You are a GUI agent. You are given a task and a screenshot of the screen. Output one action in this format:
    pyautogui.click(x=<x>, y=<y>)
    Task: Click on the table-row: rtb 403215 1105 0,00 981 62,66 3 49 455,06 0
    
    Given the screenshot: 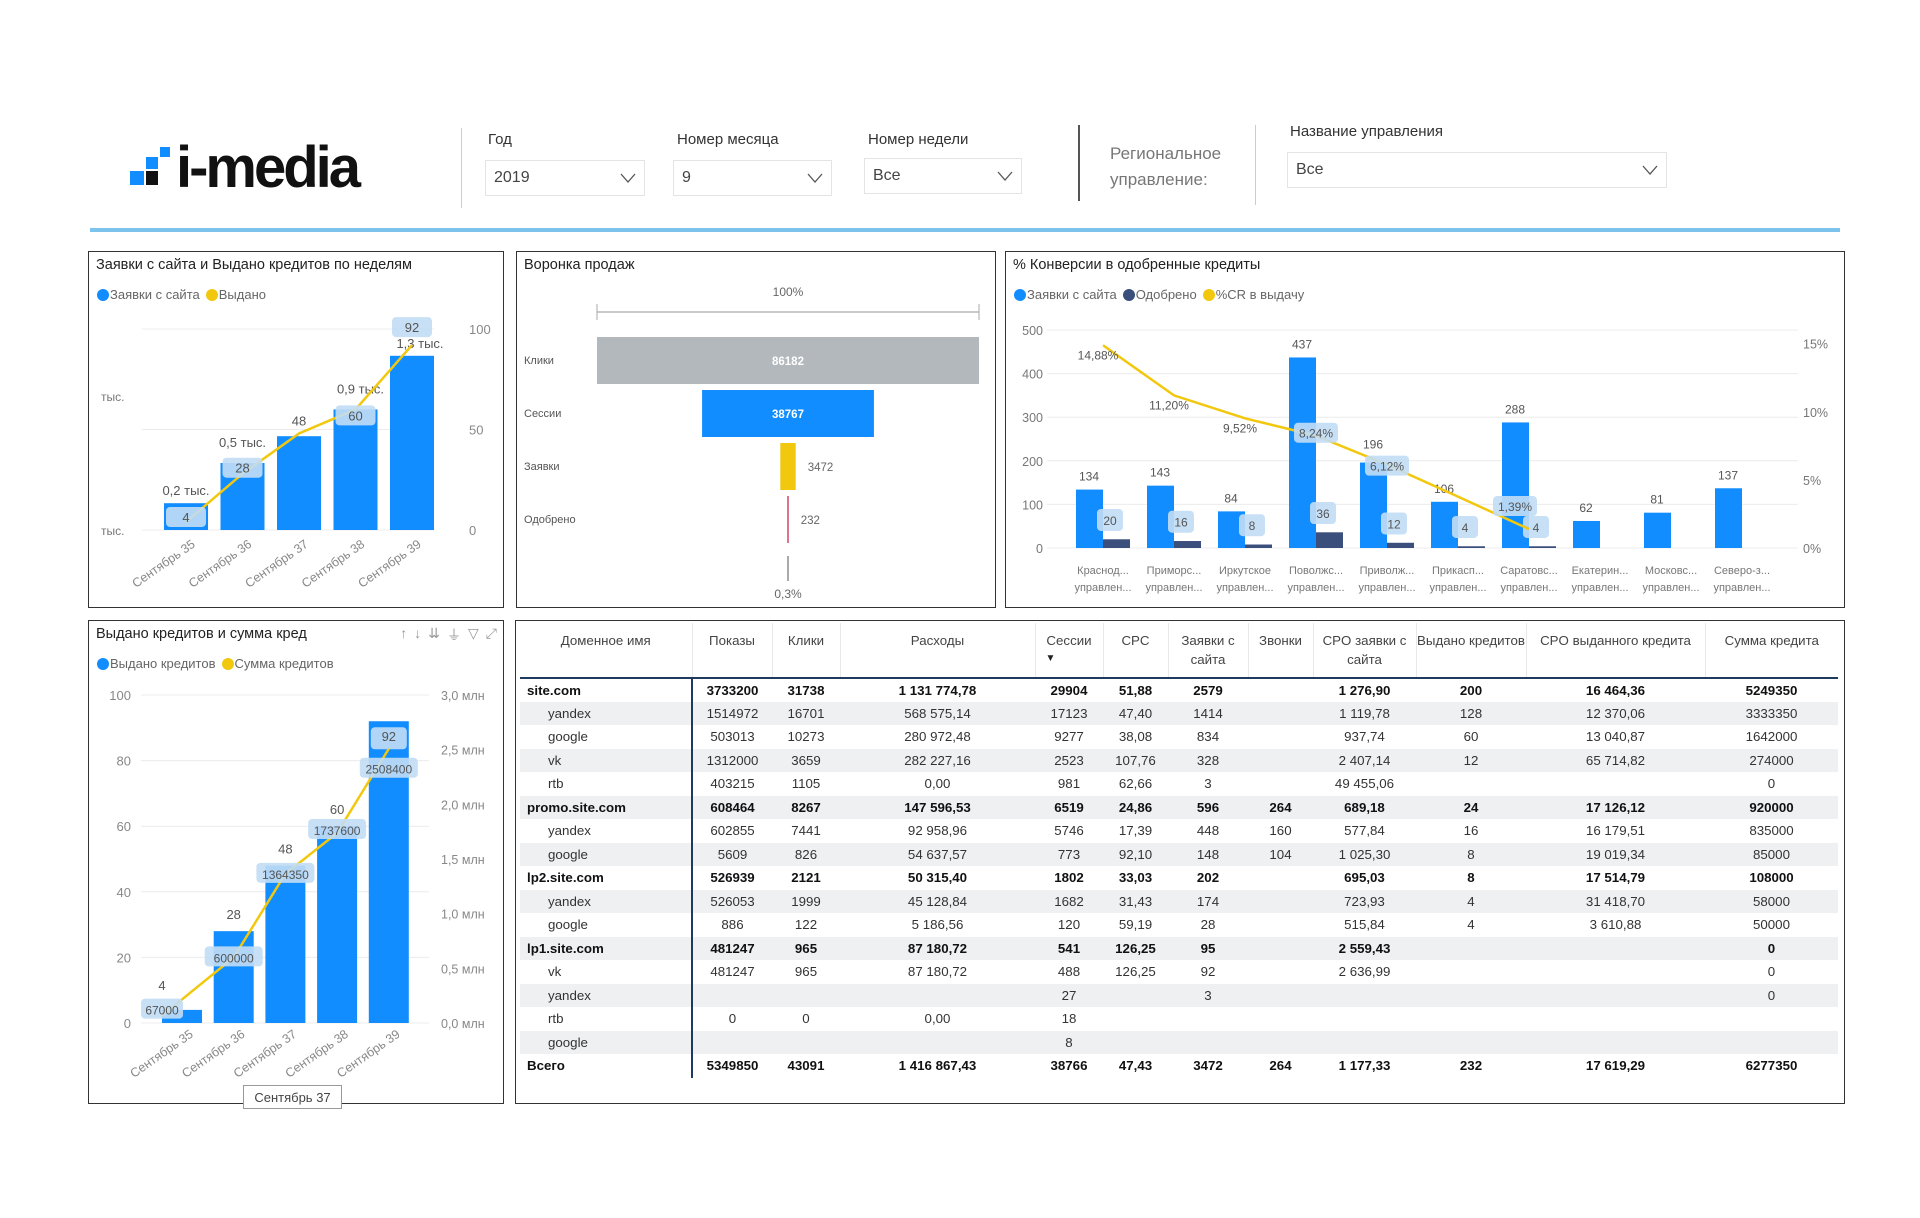 What is the action you would take?
    pyautogui.click(x=1179, y=784)
    